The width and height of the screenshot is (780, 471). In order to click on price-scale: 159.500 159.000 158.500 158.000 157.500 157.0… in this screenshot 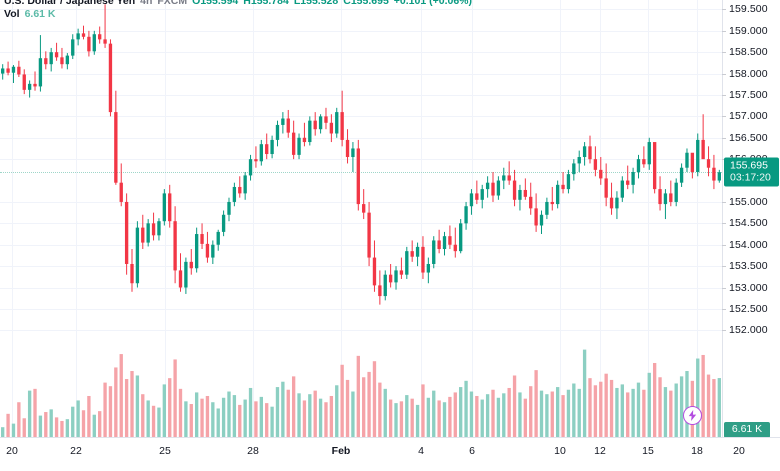, I will do `click(751, 219)`.